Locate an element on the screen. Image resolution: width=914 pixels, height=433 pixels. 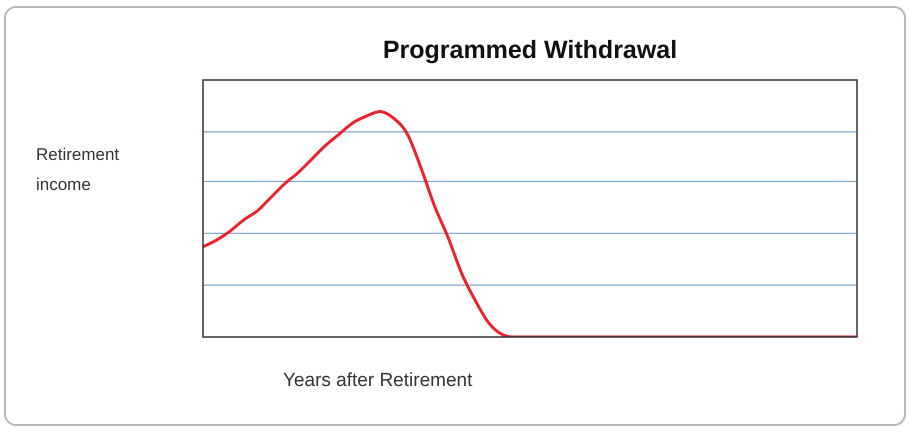
y-axis-title: Retirement income is located at coordinates (78, 170).